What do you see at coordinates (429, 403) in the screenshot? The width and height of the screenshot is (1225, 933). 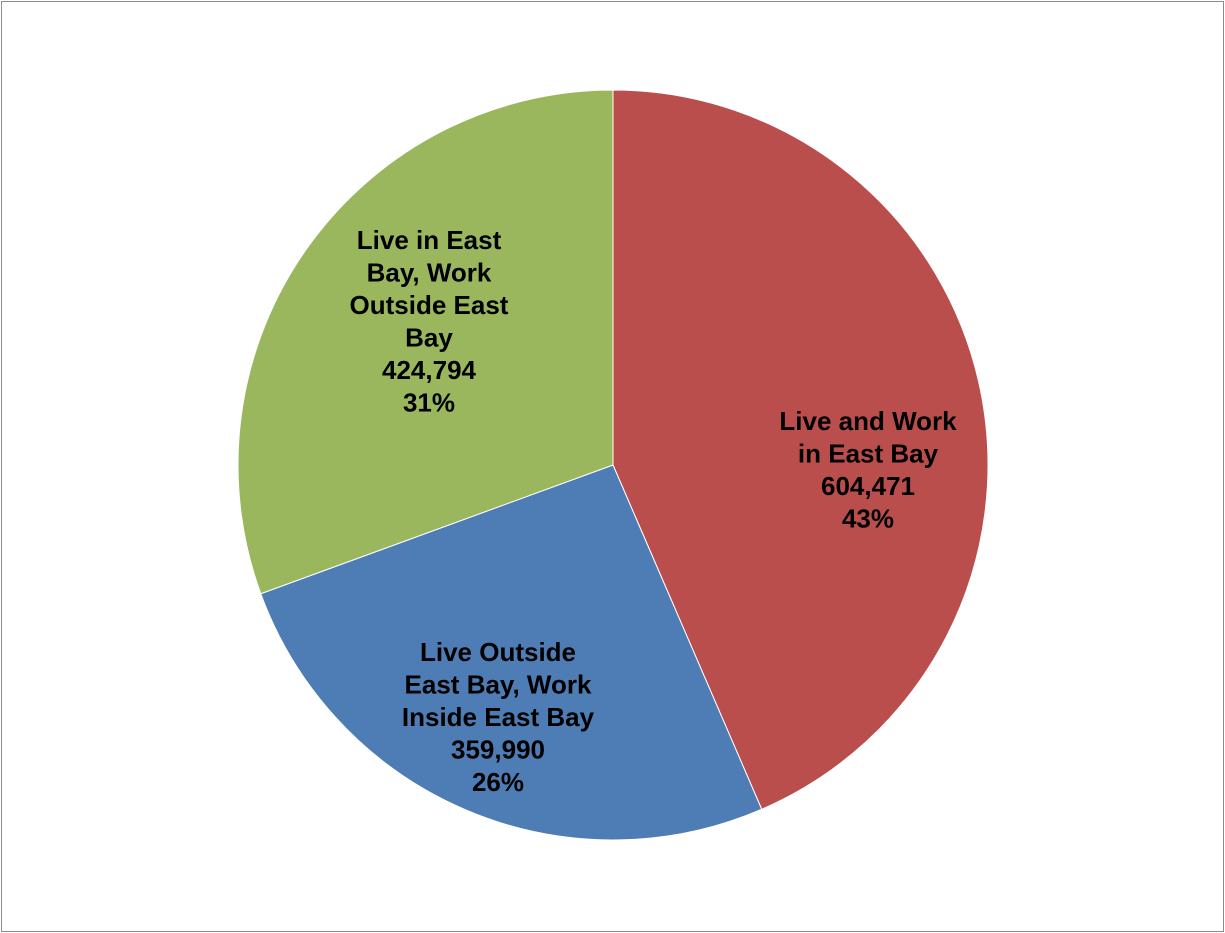 I see `data-label-percent: 31%` at bounding box center [429, 403].